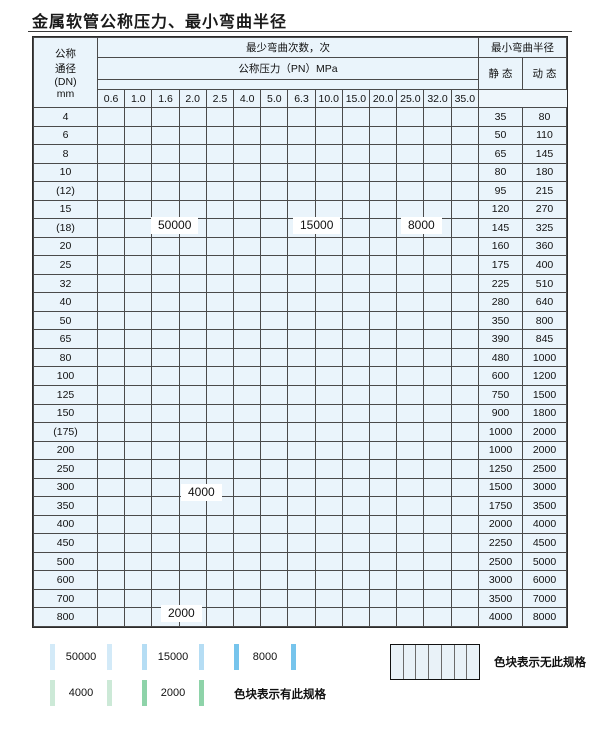 This screenshot has width=600, height=743. Describe the element at coordinates (300, 394) in the screenshot. I see `table-row: 125 750 1500` at that location.